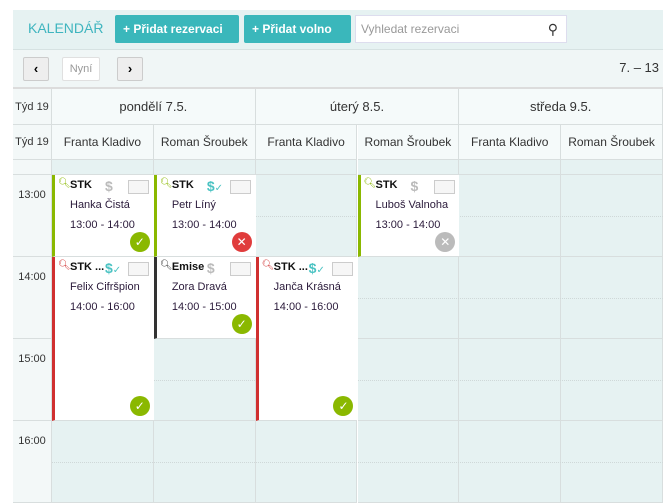 This screenshot has width=663, height=503. What do you see at coordinates (357, 107) in the screenshot?
I see `day-header: úterý 8.5.` at bounding box center [357, 107].